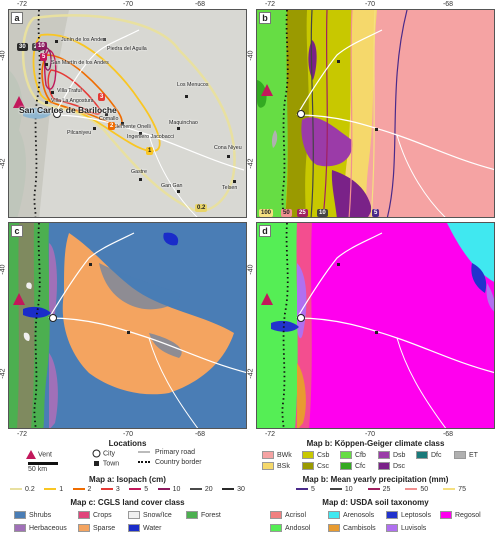  Describe the element at coordinates (109, 119) in the screenshot. I see `city-label: Comallo` at that location.